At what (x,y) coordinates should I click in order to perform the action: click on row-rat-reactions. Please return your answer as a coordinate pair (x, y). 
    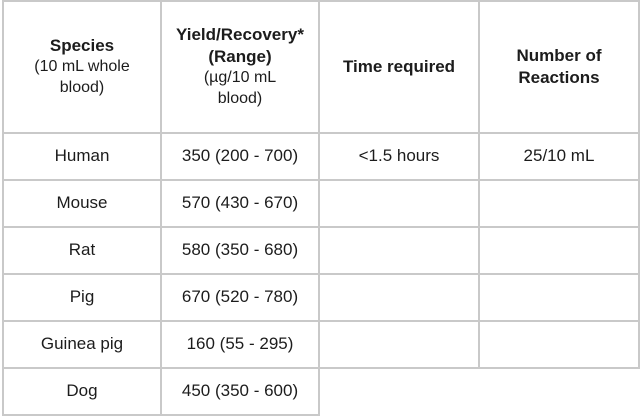
    Looking at the image, I should click on (560, 251).